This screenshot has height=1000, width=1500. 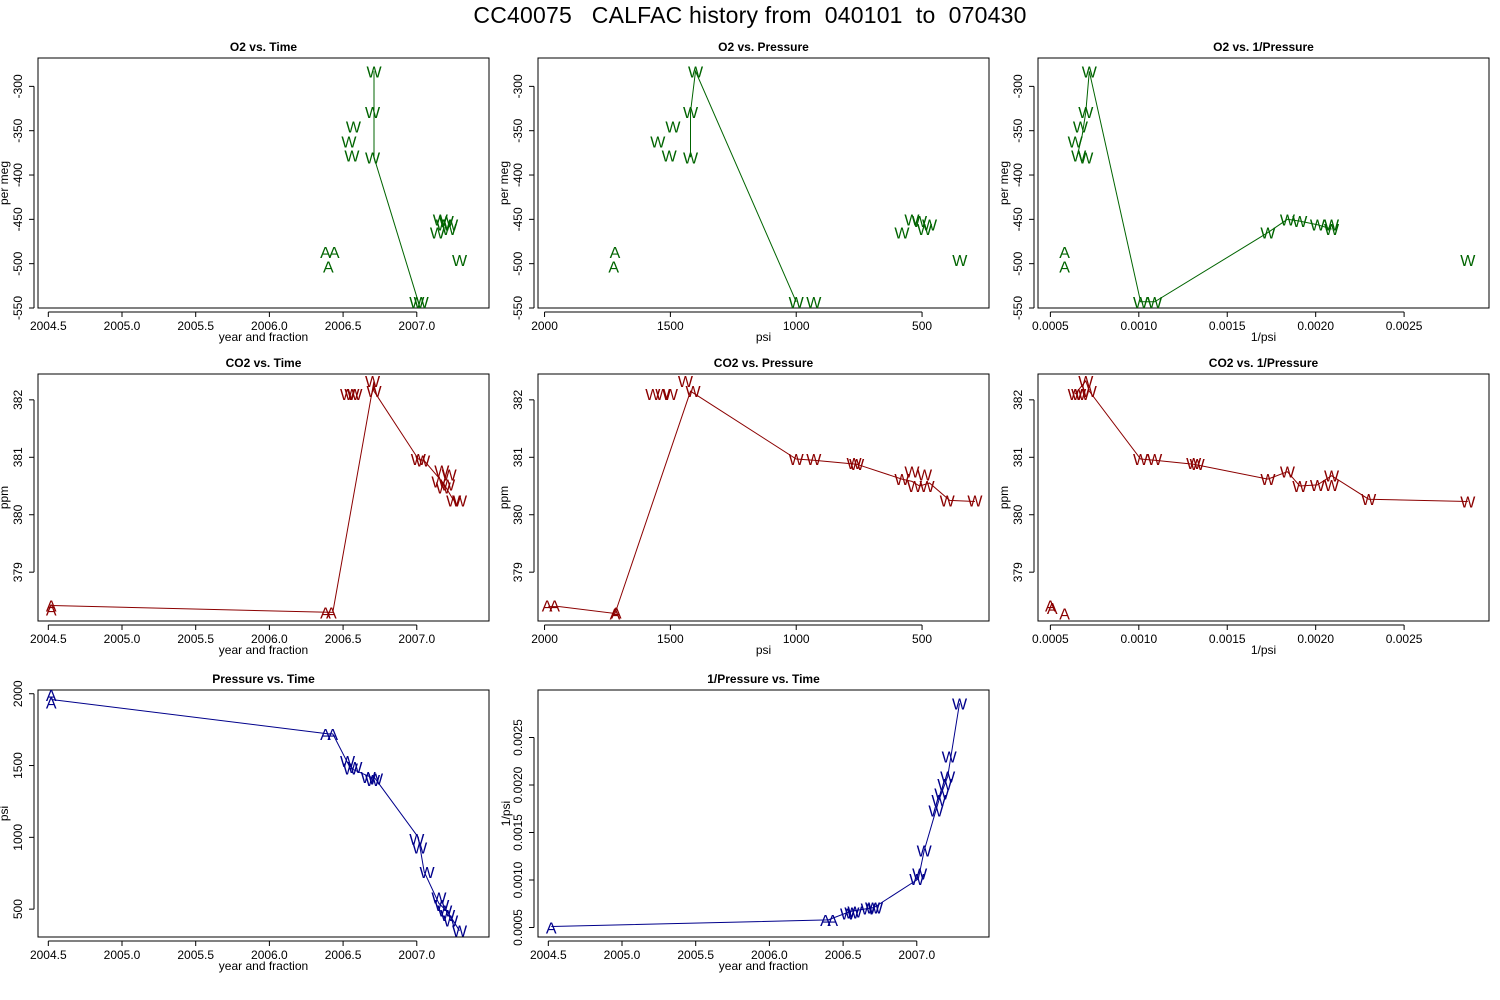 What do you see at coordinates (518, 737) in the screenshot?
I see `y-tick-label: 0.0025` at bounding box center [518, 737].